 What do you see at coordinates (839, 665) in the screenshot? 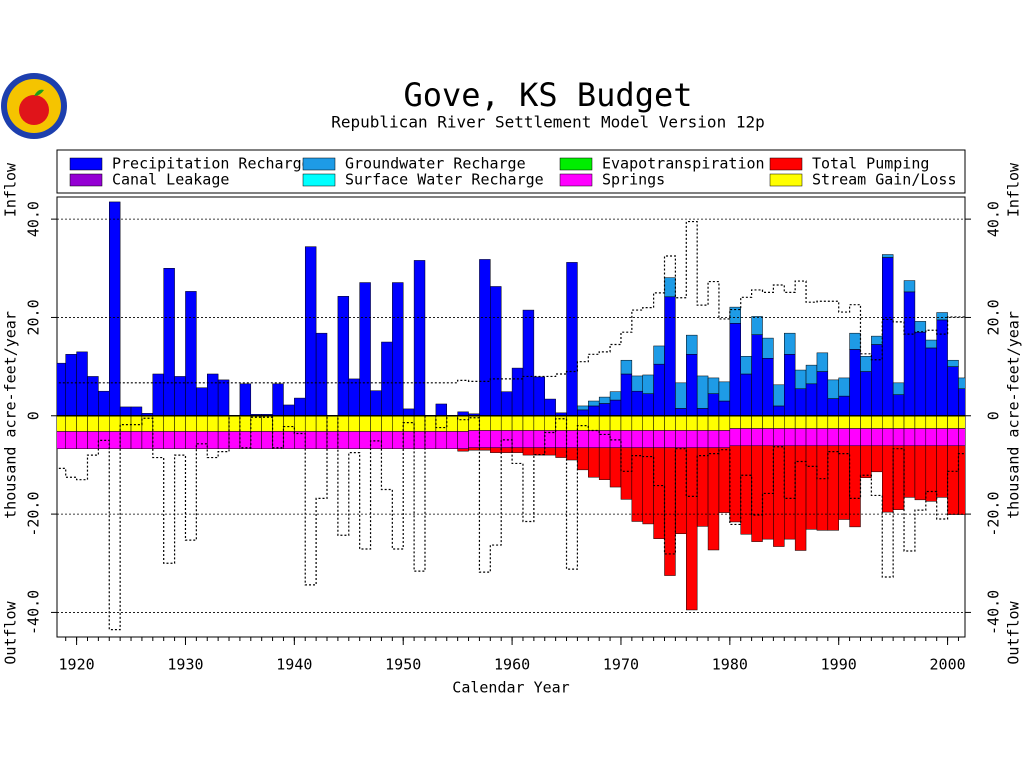
I see `x-tick-label: 1990` at bounding box center [839, 665].